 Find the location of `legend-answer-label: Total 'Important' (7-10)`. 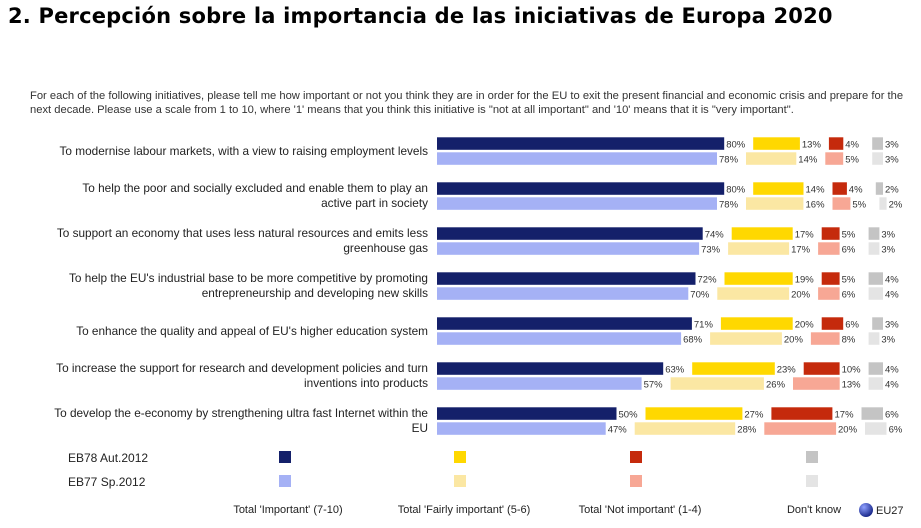

legend-answer-label: Total 'Important' (7-10) is located at coordinates (287, 510).